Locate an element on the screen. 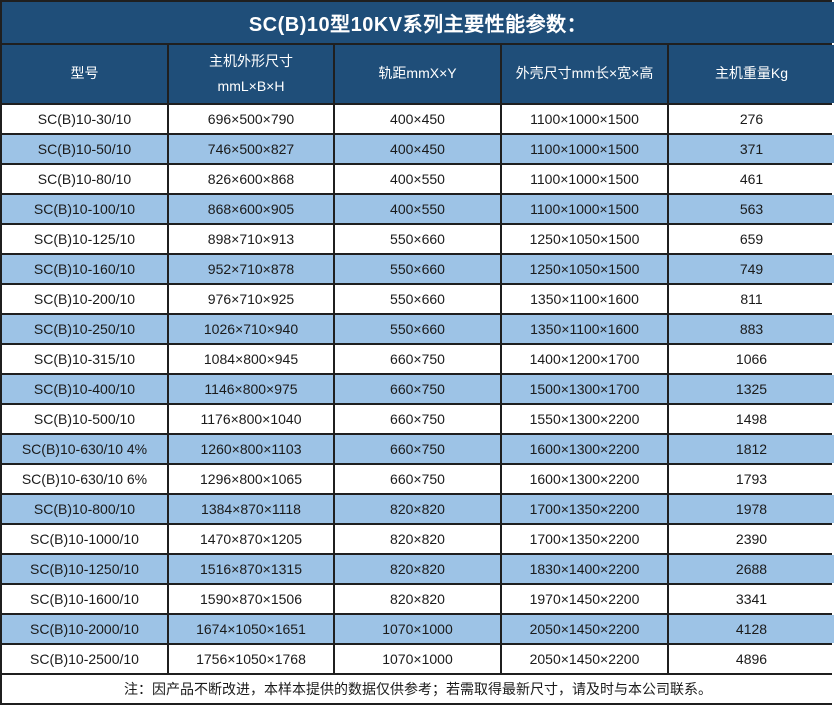 This screenshot has width=836, height=705. cell-weight: 563 is located at coordinates (751, 209).